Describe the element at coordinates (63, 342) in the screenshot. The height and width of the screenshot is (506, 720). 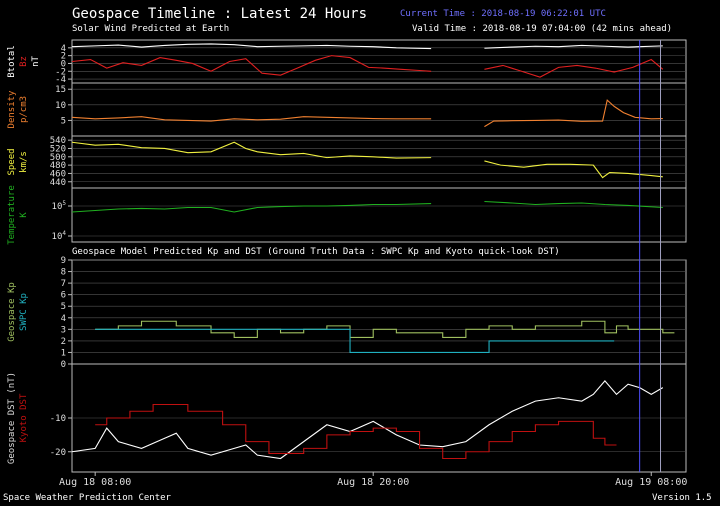
I see `ytick-label-kp: 2` at that location.